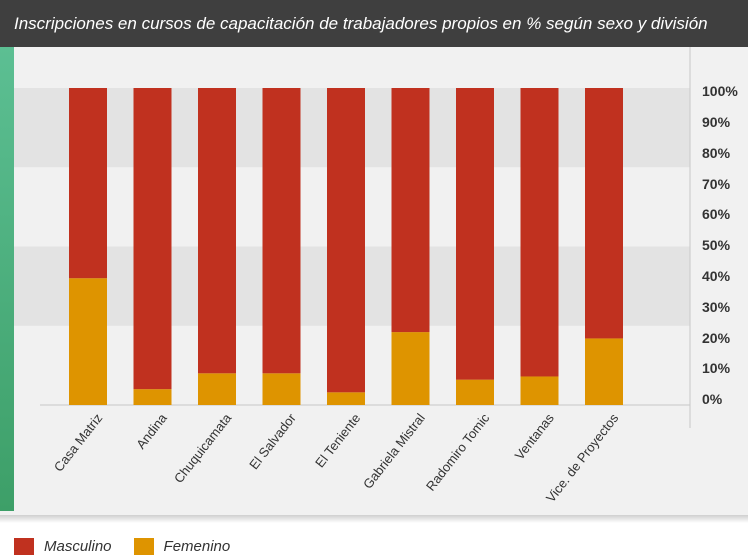  Describe the element at coordinates (78, 546) in the screenshot. I see `legend-label-masculino: Masculino` at that location.